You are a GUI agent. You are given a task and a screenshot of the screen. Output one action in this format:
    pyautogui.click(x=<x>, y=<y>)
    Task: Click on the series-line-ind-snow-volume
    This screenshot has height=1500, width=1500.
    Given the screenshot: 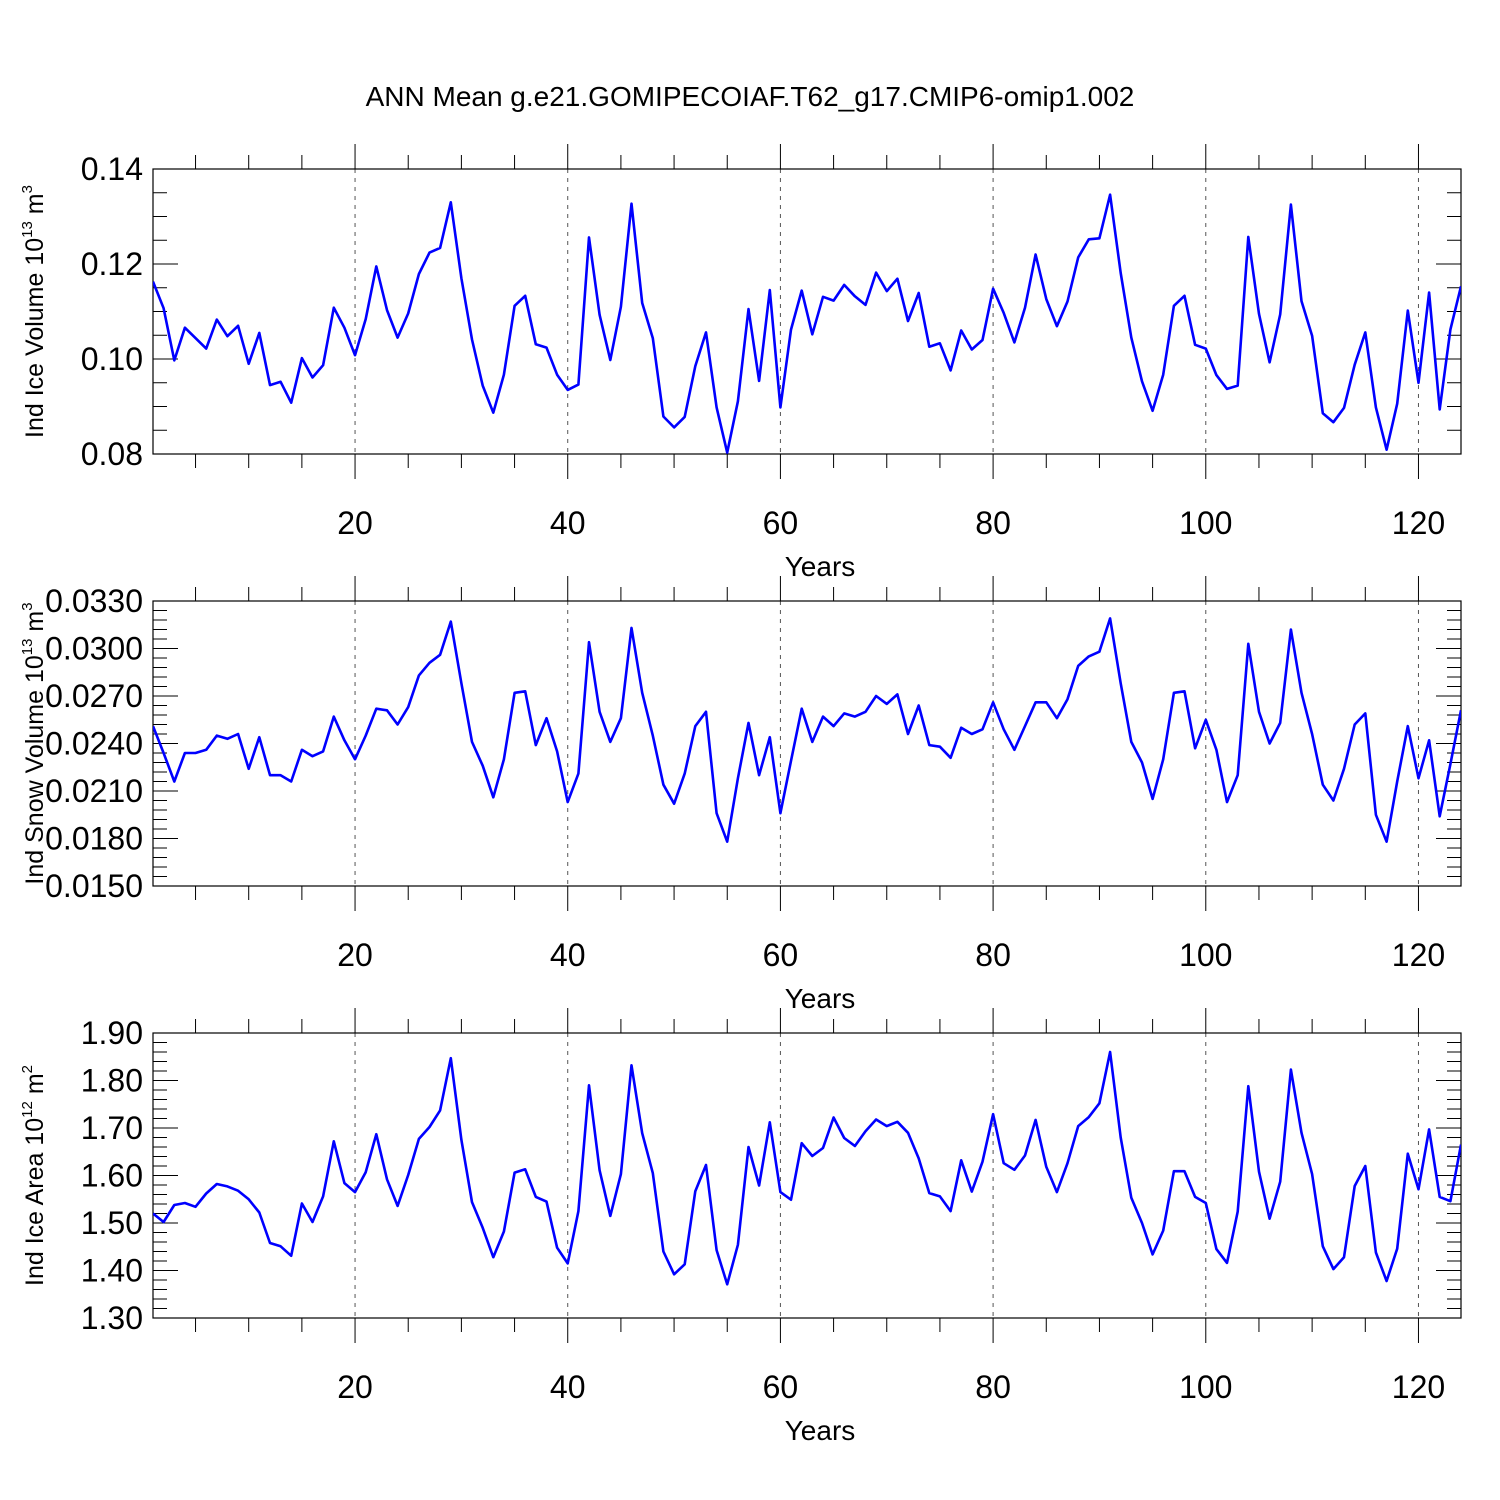 What is the action you would take?
    pyautogui.click(x=807, y=730)
    